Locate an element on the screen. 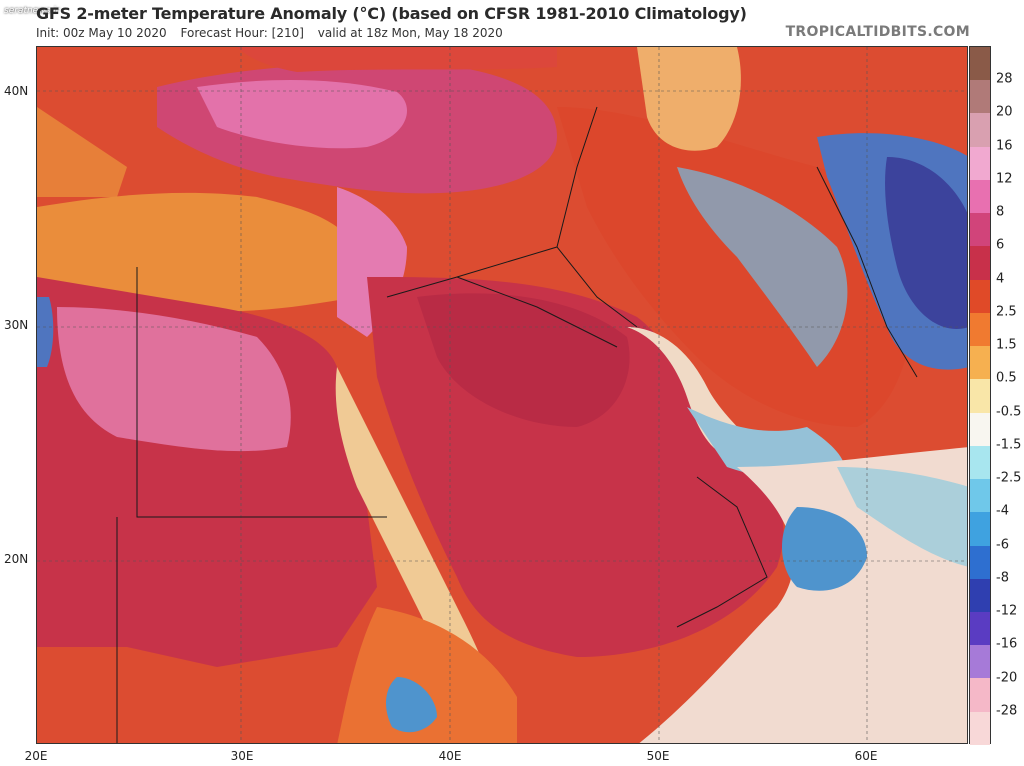 Image resolution: width=1024 pixels, height=766 pixels. colorbar-tick-label: -0.5 is located at coordinates (1009, 412).